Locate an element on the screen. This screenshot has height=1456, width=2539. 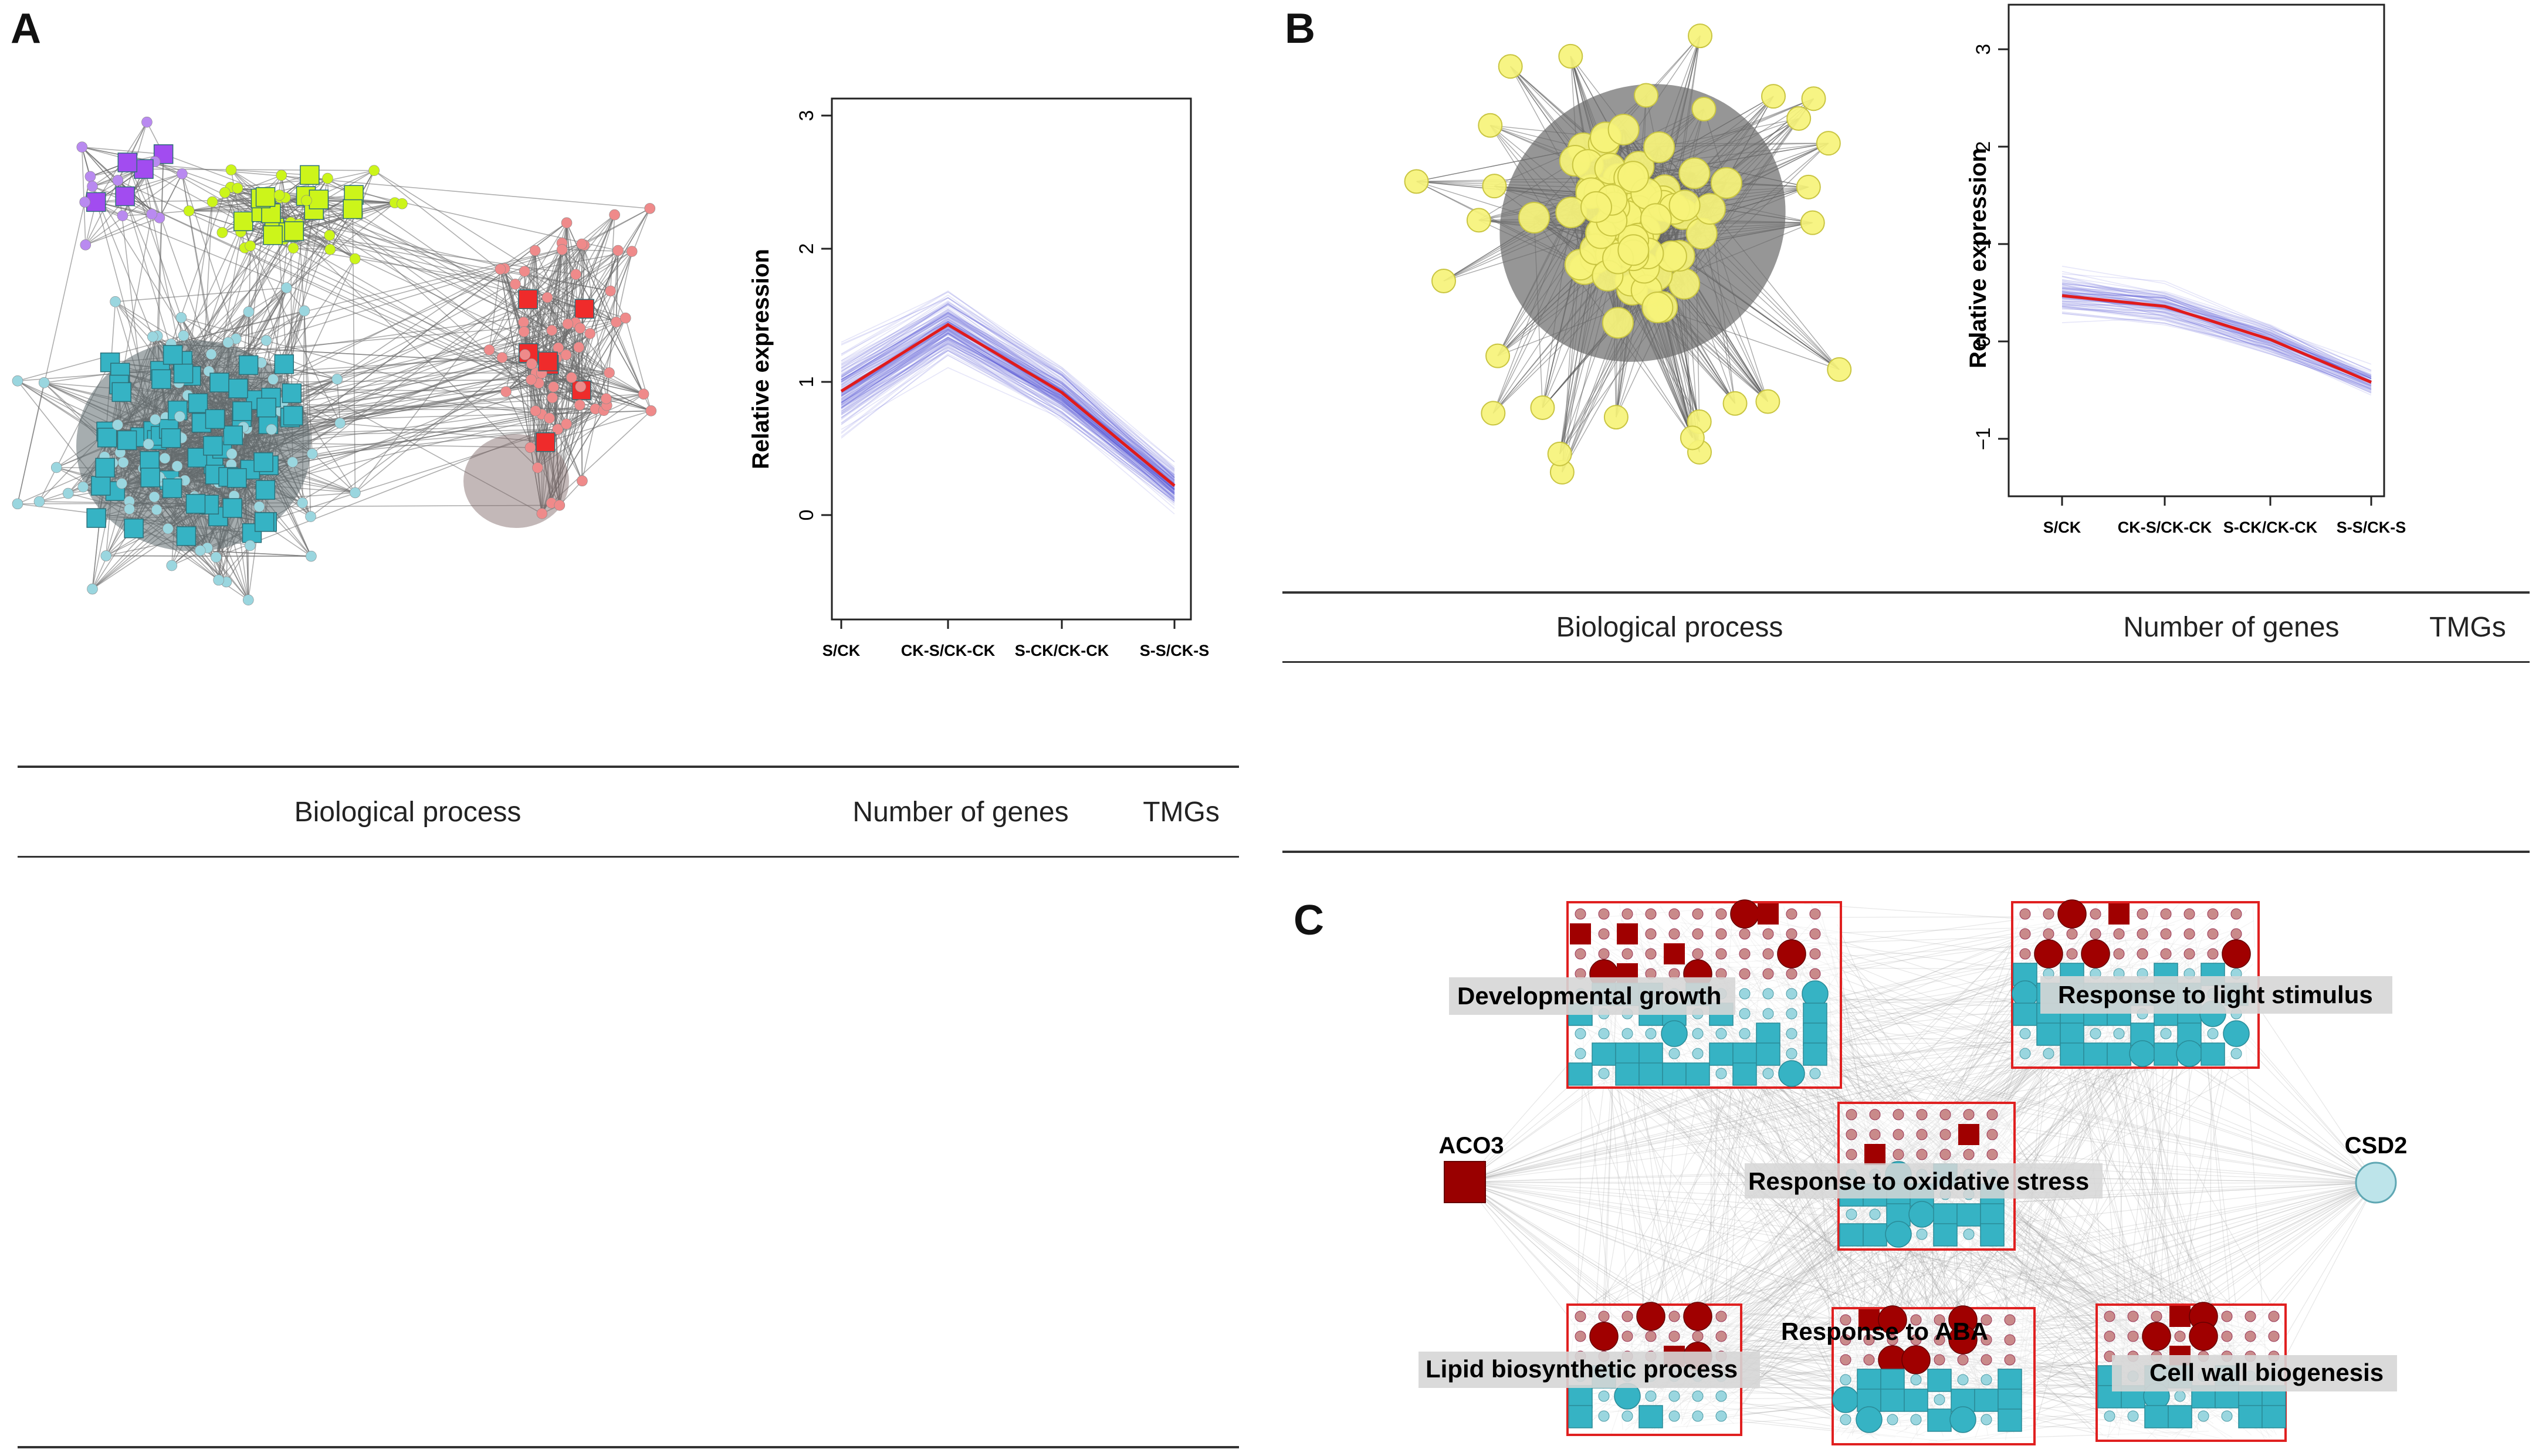
table-b-cell-tmgs is located at coordinates (2468, 832).